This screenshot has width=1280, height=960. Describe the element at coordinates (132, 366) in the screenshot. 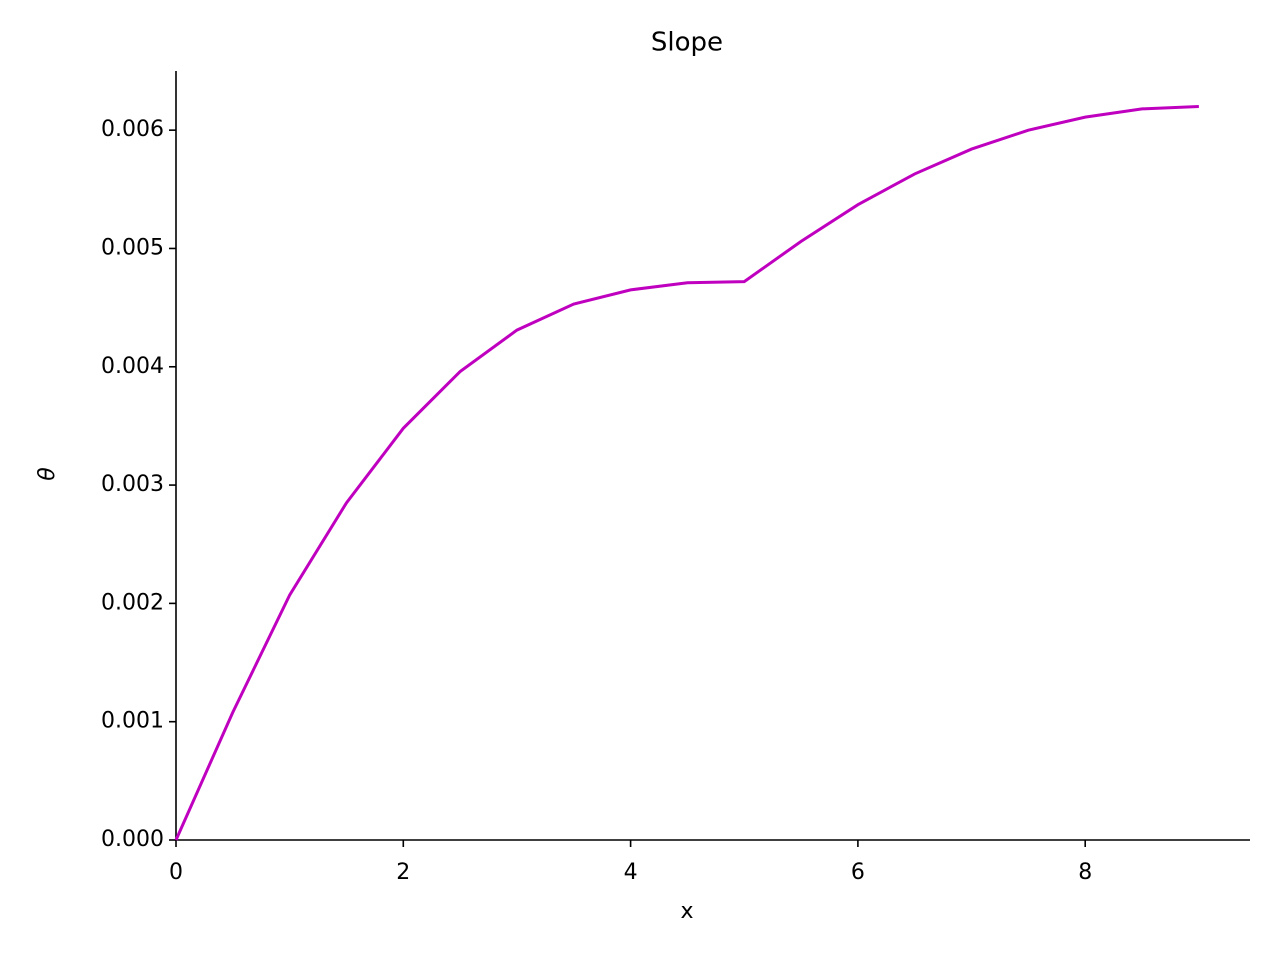

I see `y-tick-label: 0.004` at that location.